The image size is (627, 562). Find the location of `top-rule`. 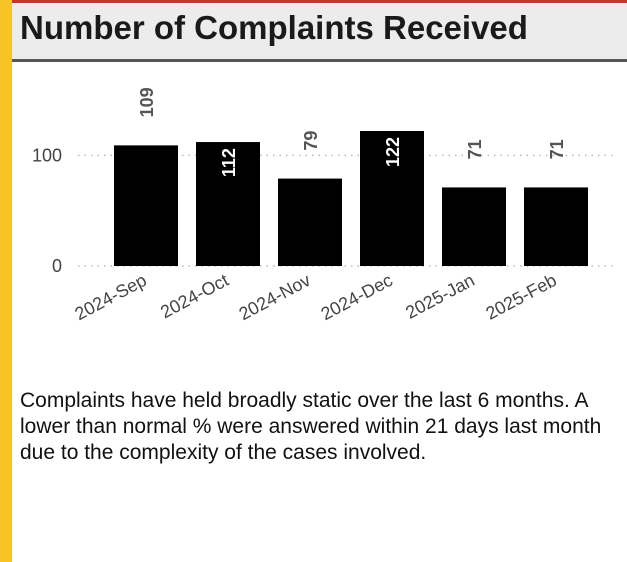

top-rule is located at coordinates (319, 1).